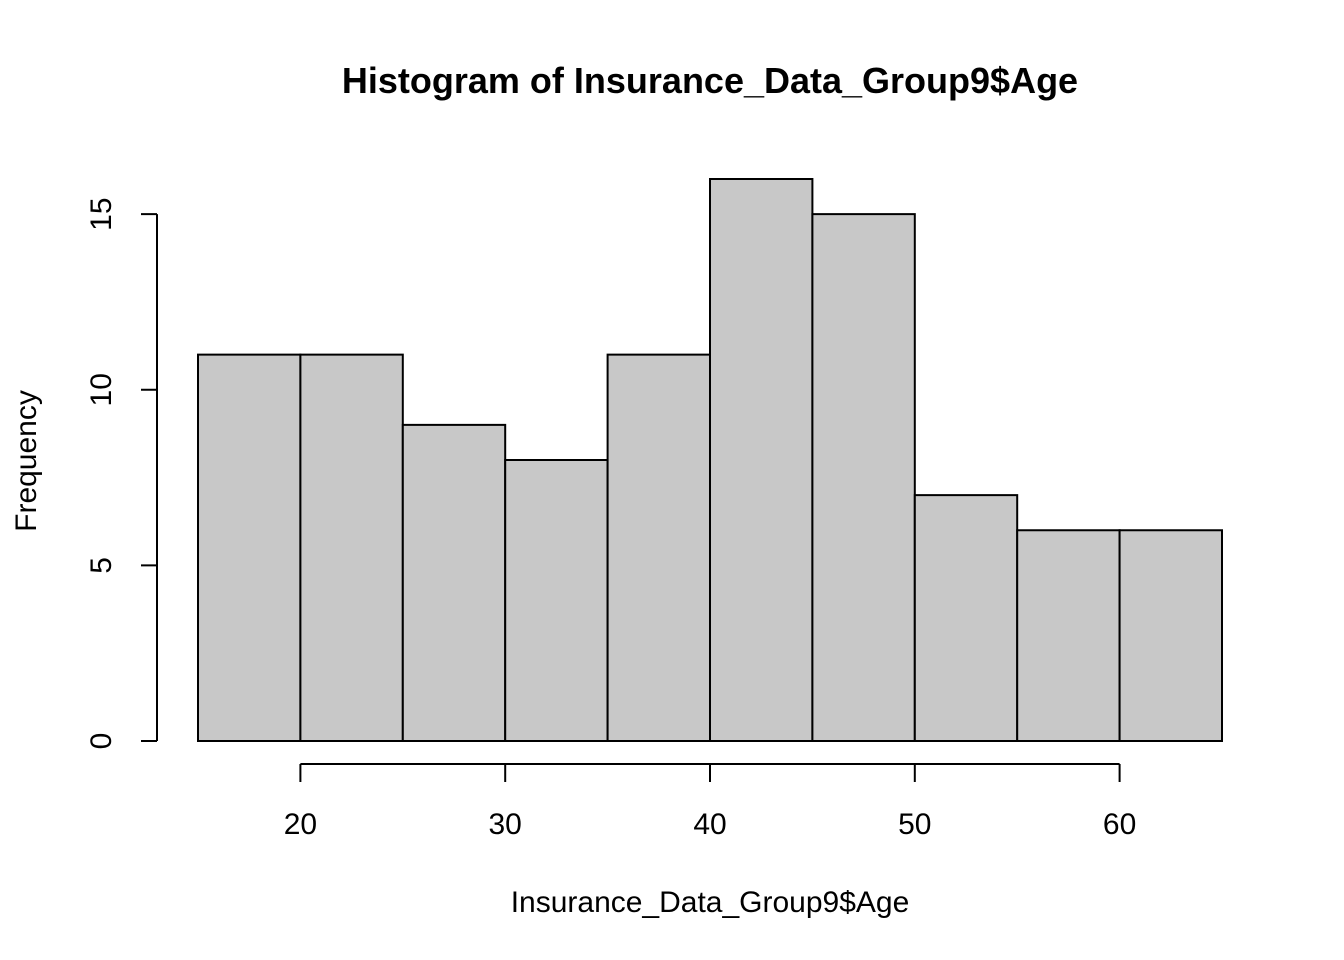 This screenshot has width=1344, height=960. What do you see at coordinates (101, 213) in the screenshot?
I see `y-tick-label: 15` at bounding box center [101, 213].